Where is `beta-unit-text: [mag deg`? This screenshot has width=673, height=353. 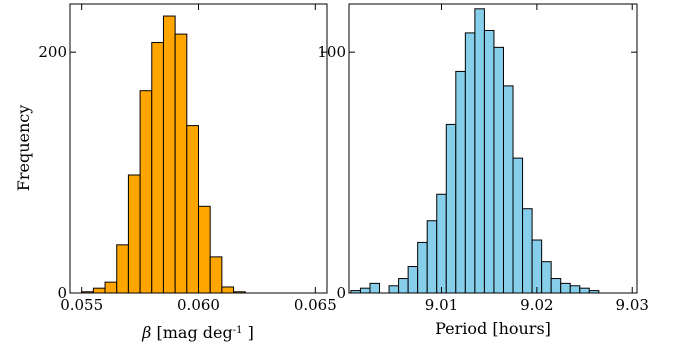
beta-unit-text: [mag deg is located at coordinates (191, 332).